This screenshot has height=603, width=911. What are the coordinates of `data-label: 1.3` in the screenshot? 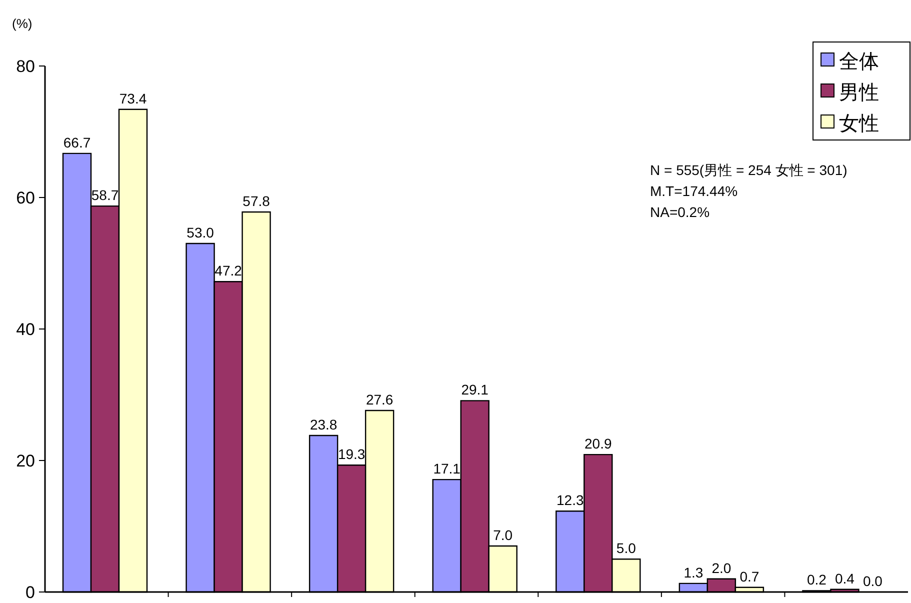 It's located at (694, 572).